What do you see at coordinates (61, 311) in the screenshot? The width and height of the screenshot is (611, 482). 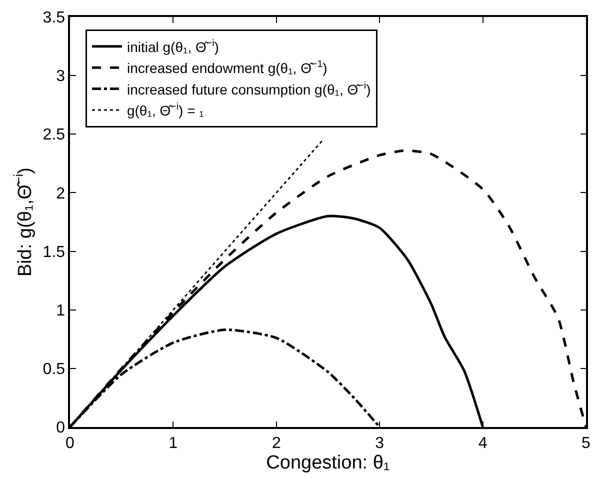 I see `y-tick-label: 1` at bounding box center [61, 311].